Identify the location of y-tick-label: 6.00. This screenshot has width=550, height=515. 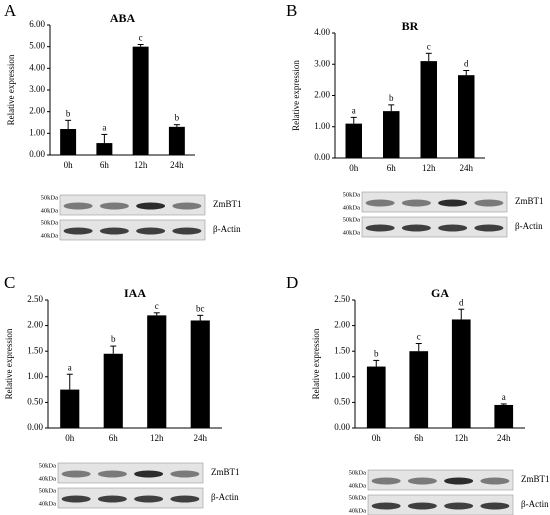
(37, 24).